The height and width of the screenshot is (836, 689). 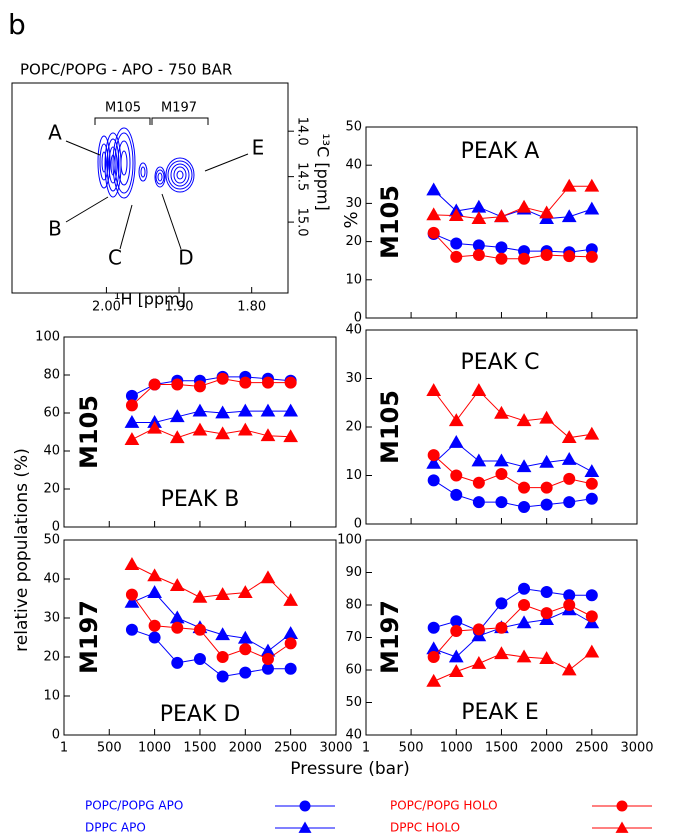 What do you see at coordinates (591, 748) in the screenshot?
I see `x-tick-label: 2500` at bounding box center [591, 748].